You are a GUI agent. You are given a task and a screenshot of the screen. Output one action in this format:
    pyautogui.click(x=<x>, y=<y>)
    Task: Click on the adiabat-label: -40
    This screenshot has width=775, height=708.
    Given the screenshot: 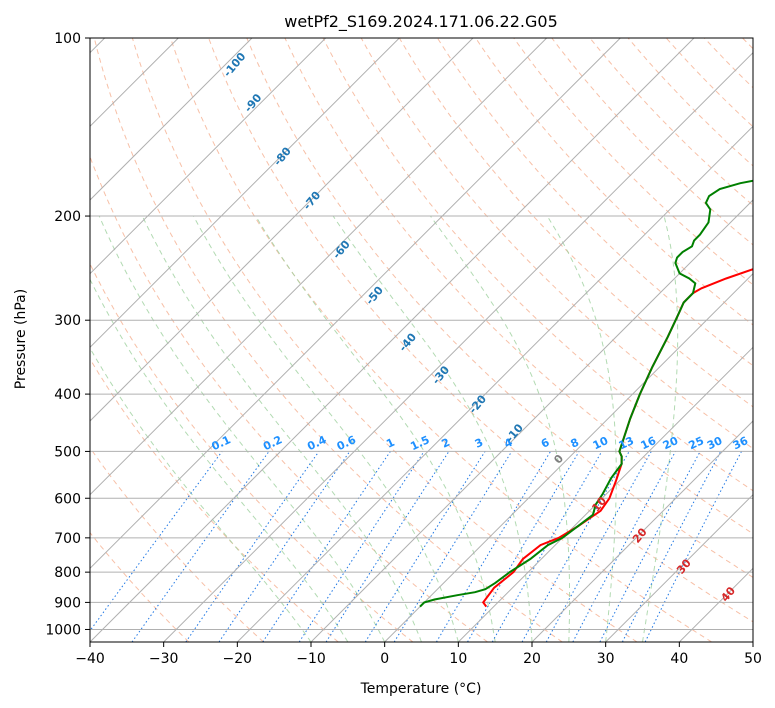 What is the action you would take?
    pyautogui.click(x=407, y=342)
    